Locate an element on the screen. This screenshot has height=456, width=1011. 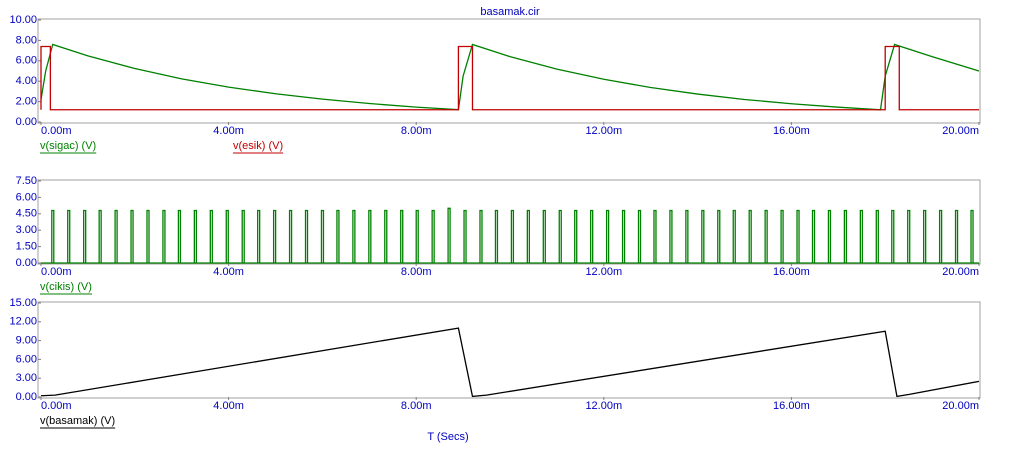
y-tick-label: 1.50 is located at coordinates (26, 247).